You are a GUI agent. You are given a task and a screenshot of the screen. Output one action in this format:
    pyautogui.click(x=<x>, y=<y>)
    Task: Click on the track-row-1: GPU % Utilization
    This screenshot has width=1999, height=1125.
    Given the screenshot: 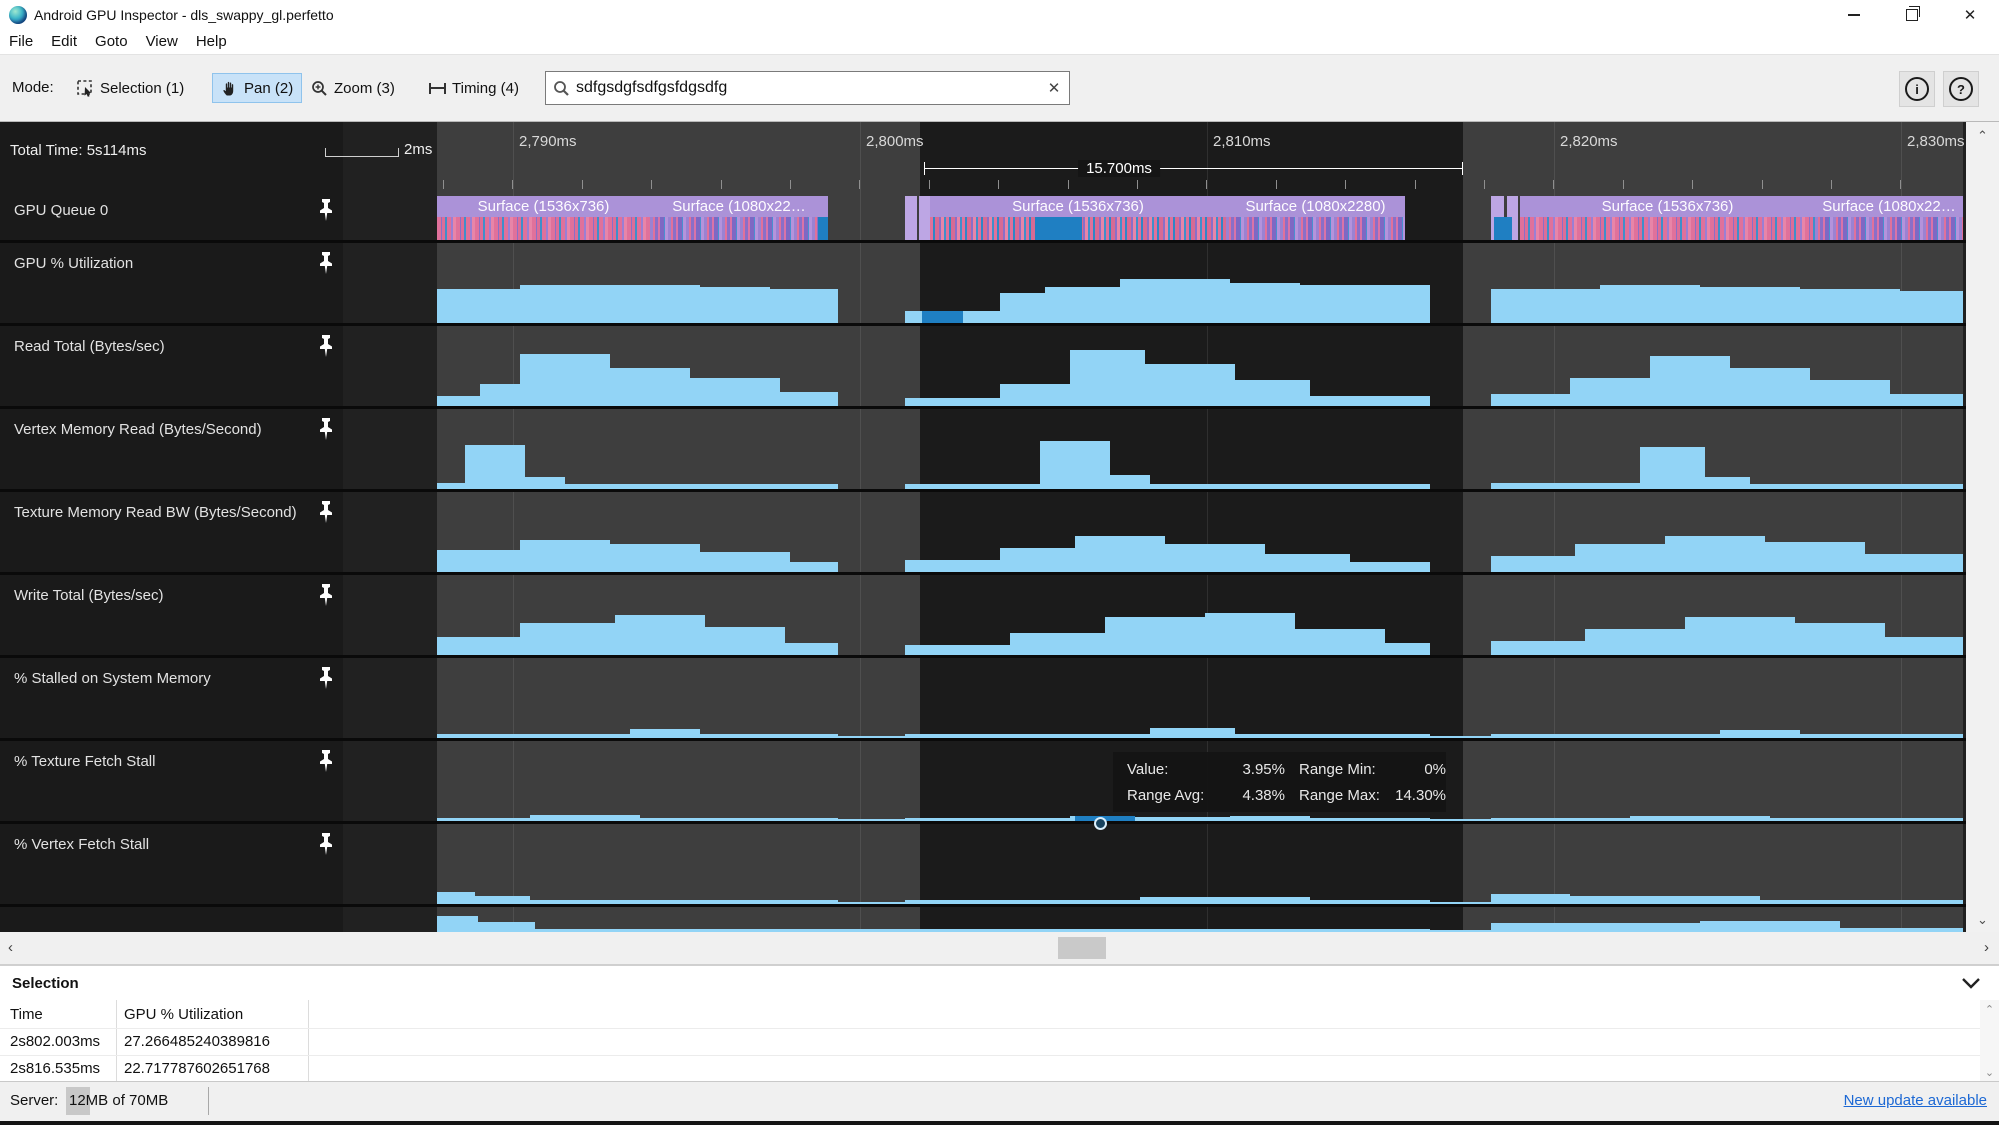 What is the action you would take?
    pyautogui.click(x=999, y=284)
    